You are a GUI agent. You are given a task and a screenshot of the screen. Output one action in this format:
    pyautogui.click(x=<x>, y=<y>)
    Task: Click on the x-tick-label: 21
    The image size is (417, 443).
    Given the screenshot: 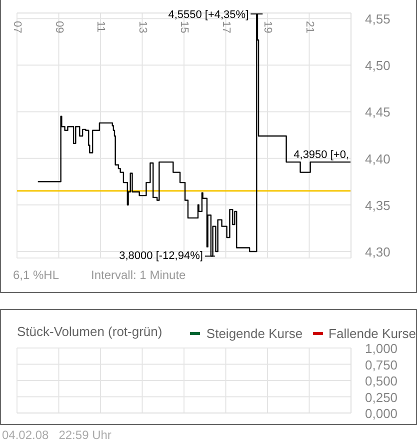 What is the action you would take?
    pyautogui.click(x=309, y=27)
    